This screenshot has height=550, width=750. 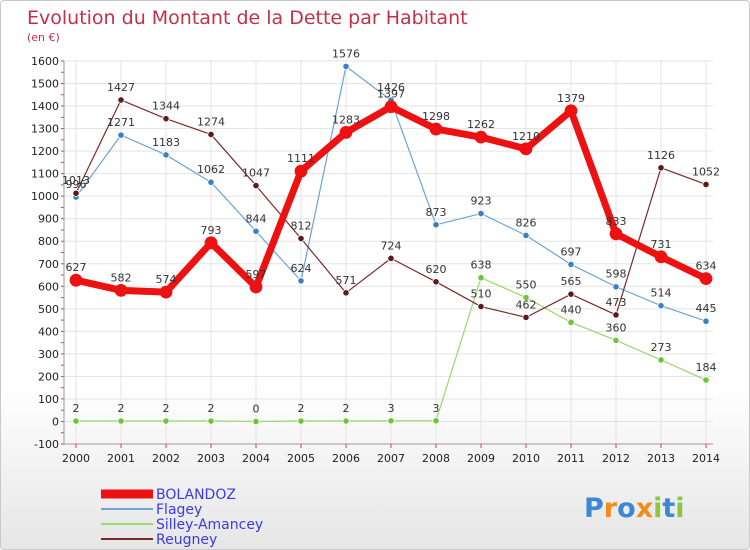 I want to click on data-label-reugney: 812, so click(x=301, y=226).